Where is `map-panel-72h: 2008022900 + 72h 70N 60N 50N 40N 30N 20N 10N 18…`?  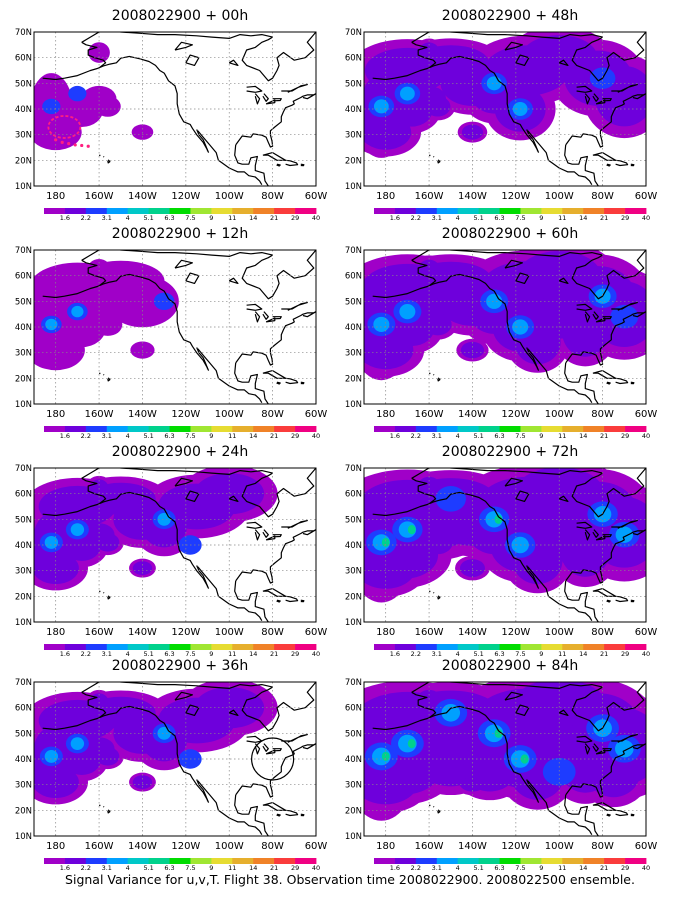 map-panel-72h: 2008022900 + 72h 70N 60N 50N 40N 30N 20N 10N 18… is located at coordinates (507, 551).